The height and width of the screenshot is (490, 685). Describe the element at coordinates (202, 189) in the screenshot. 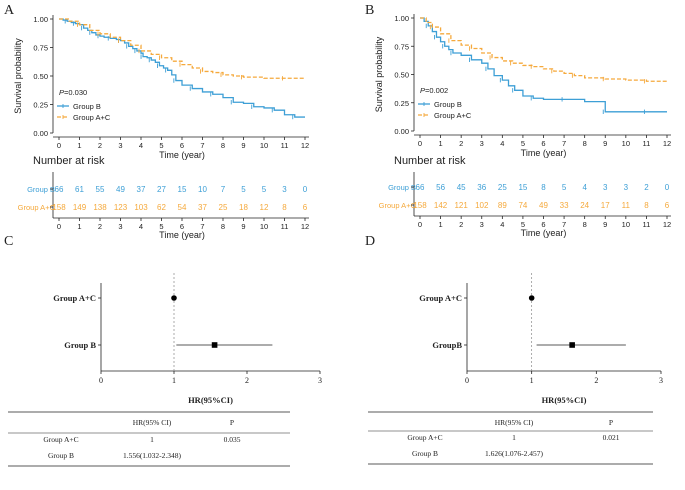

I see `risk-count: 10` at that location.